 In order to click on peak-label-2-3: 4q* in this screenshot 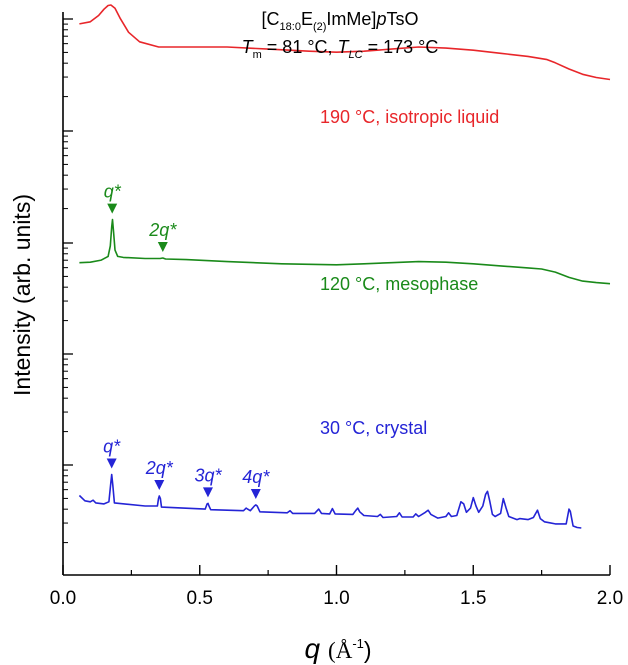, I will do `click(256, 477)`.